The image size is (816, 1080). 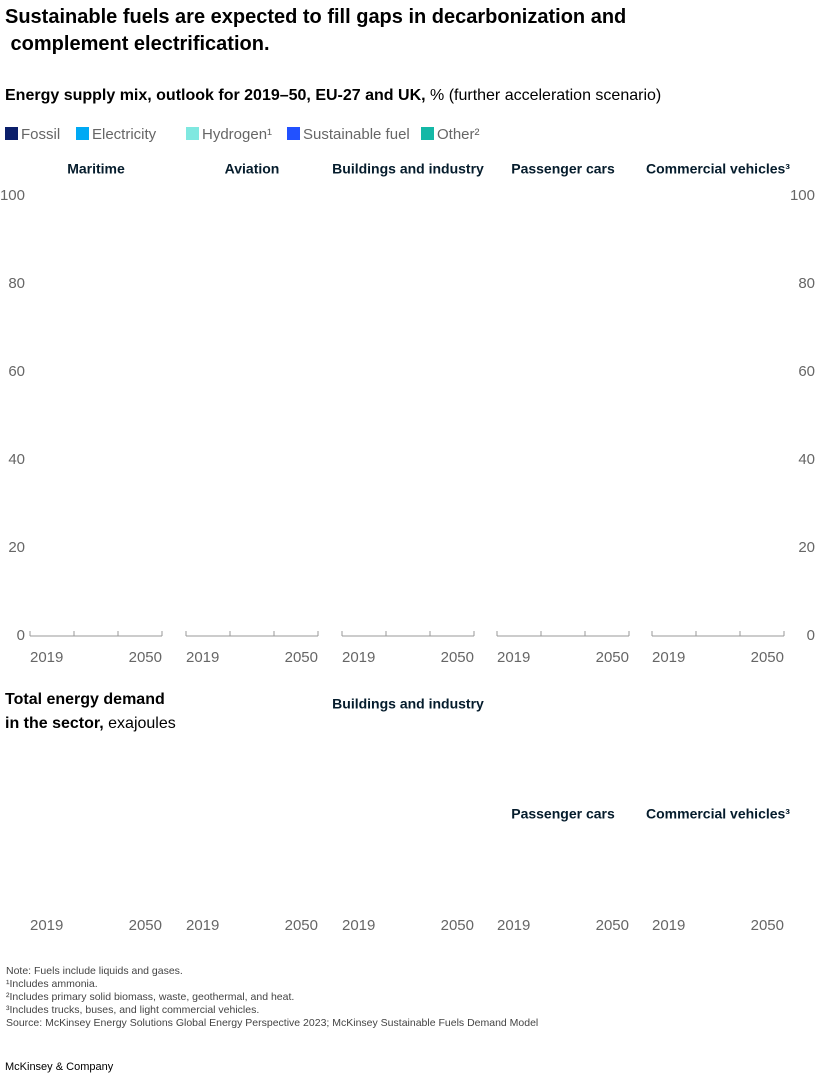 What do you see at coordinates (96, 169) in the screenshot?
I see `panel-title: Maritime` at bounding box center [96, 169].